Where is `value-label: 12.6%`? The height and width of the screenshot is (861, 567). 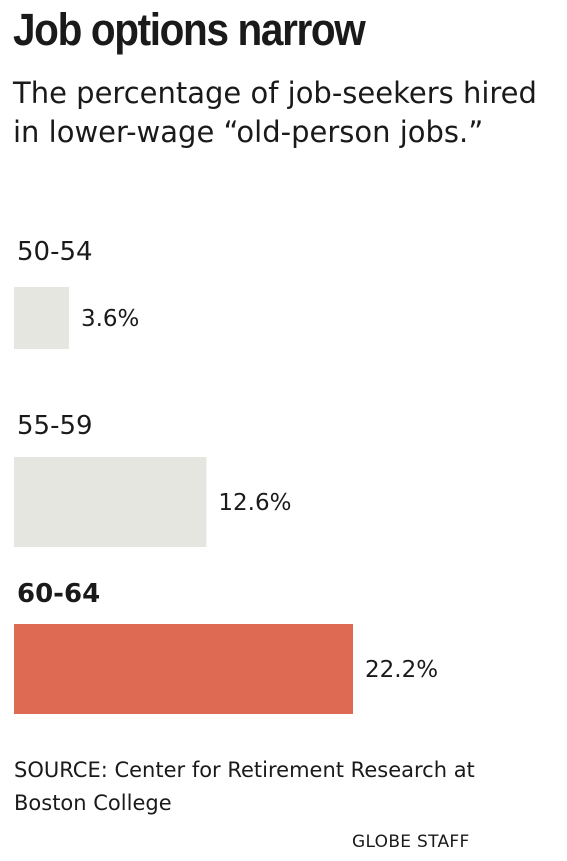
value-label: 12.6% is located at coordinates (254, 503).